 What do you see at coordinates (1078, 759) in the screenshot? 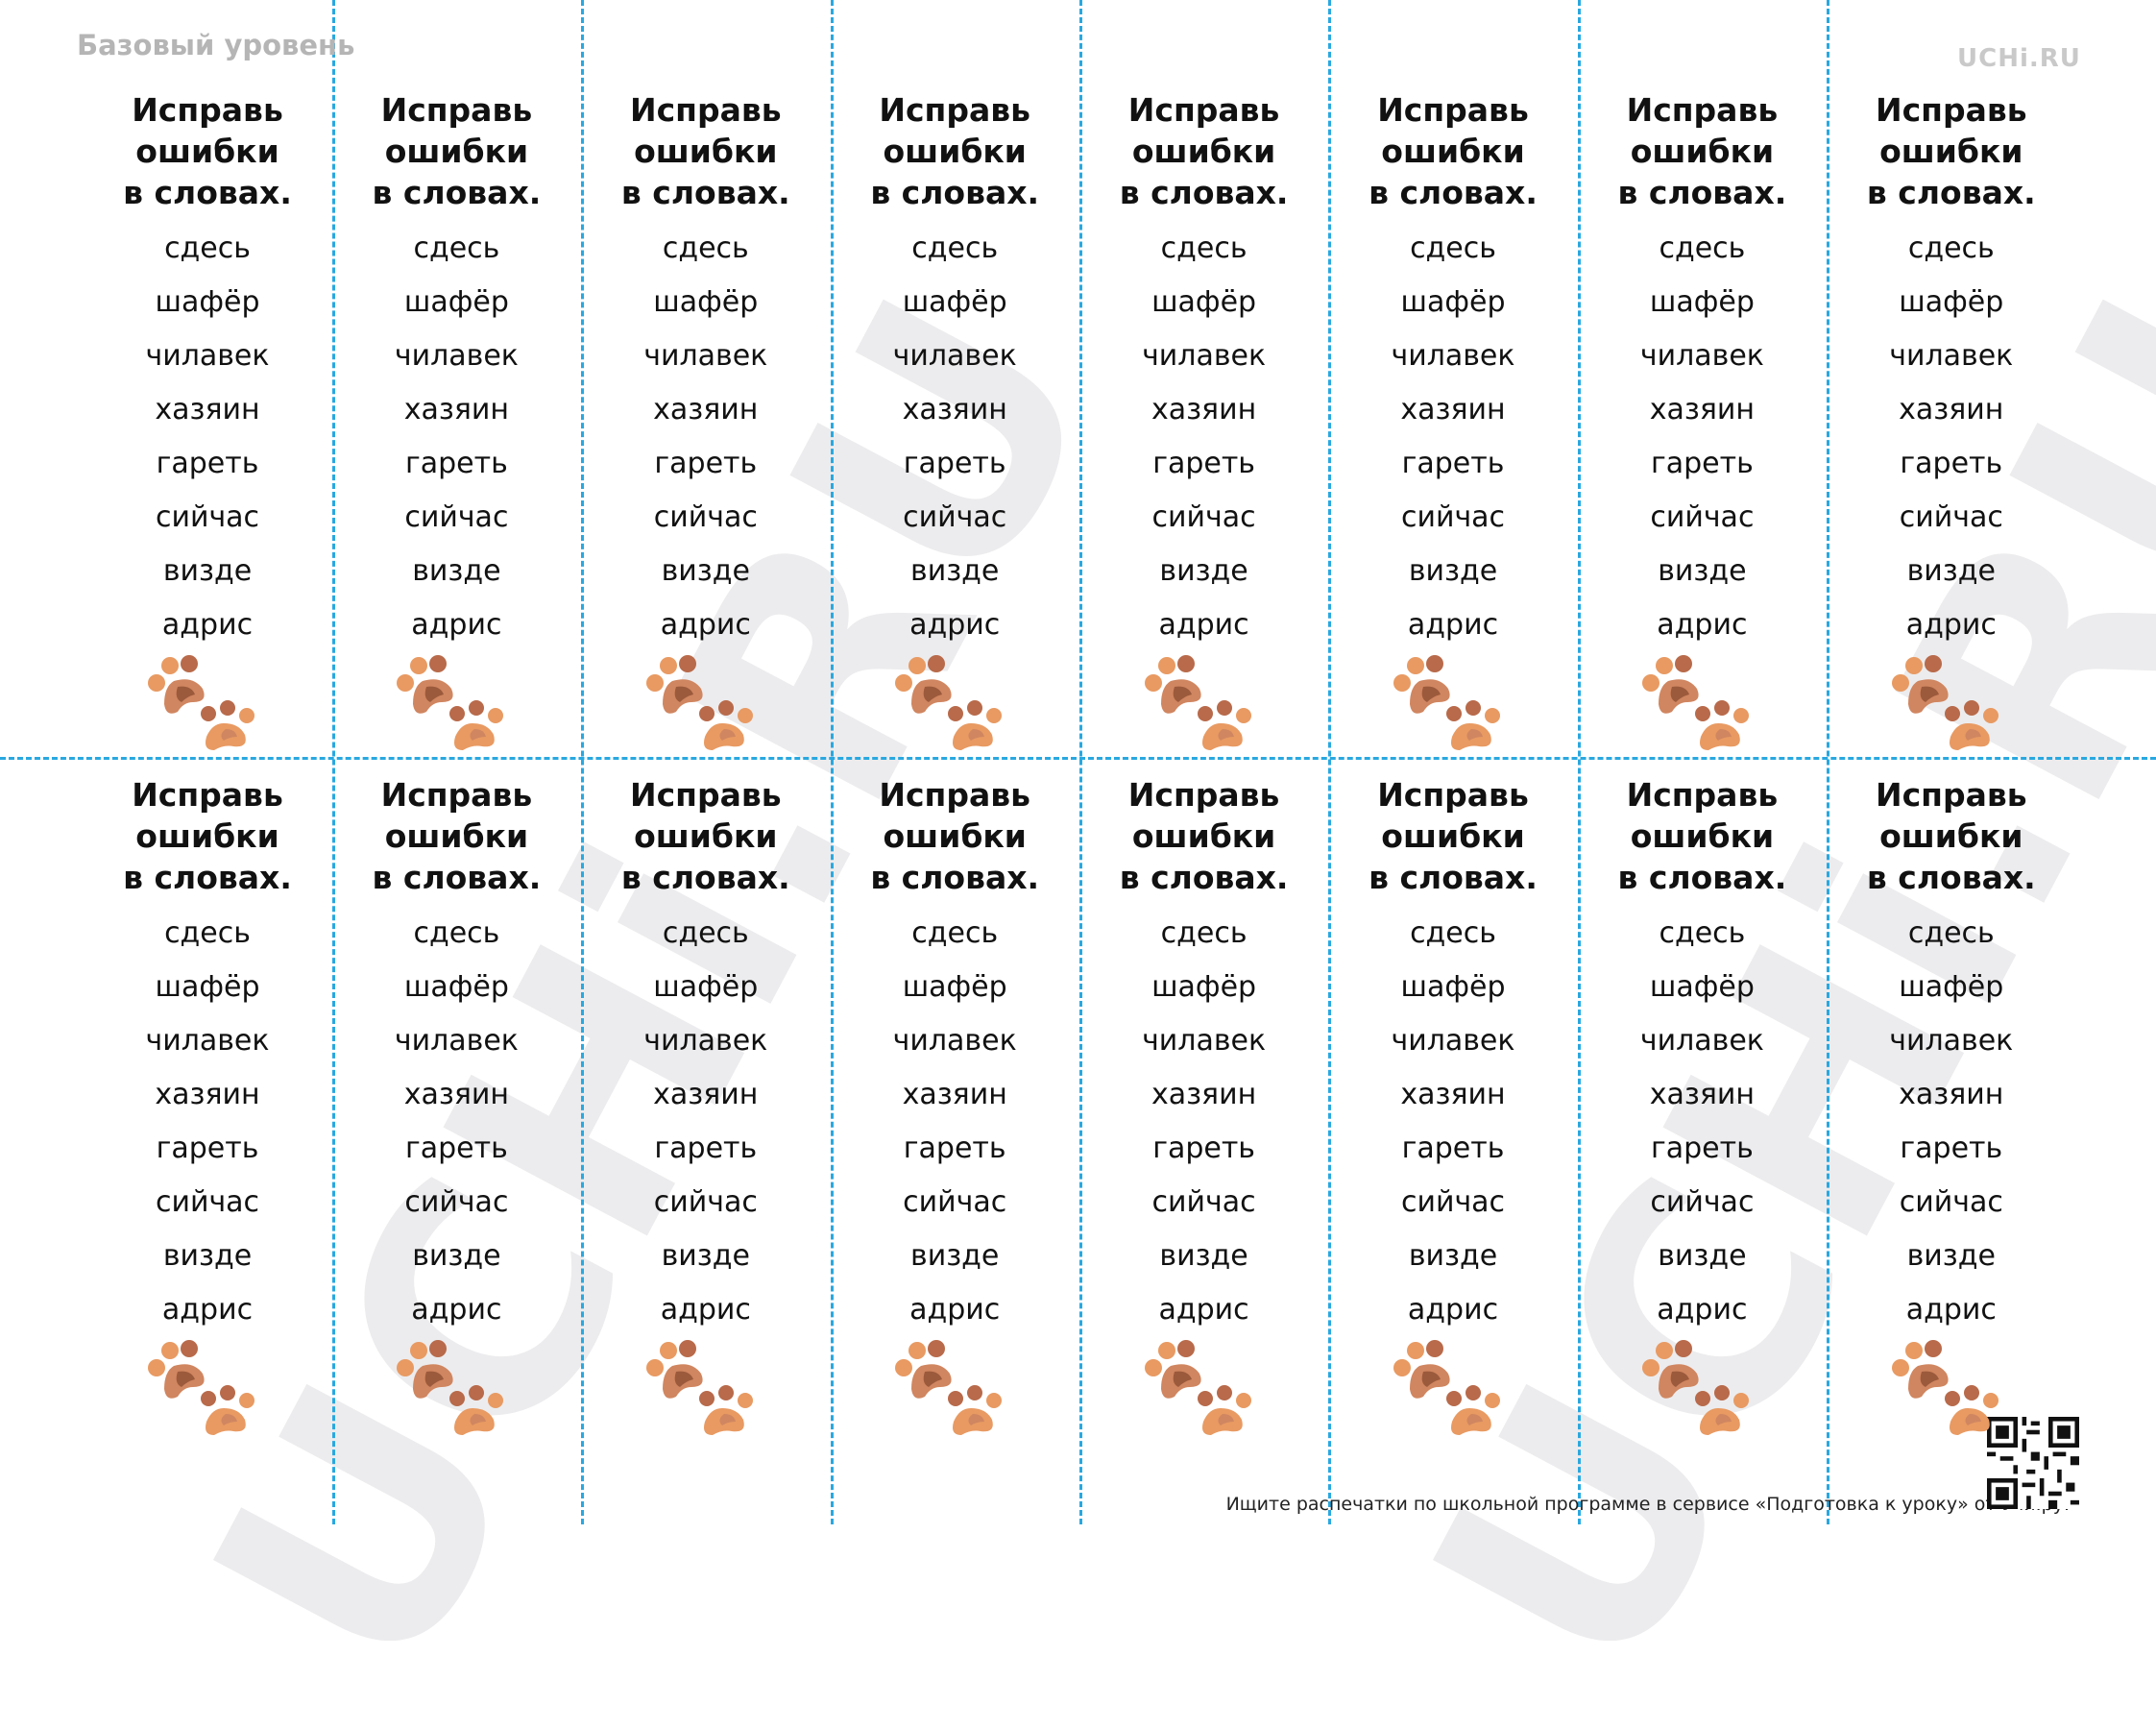
I see `cut-line-horizontal` at bounding box center [1078, 759].